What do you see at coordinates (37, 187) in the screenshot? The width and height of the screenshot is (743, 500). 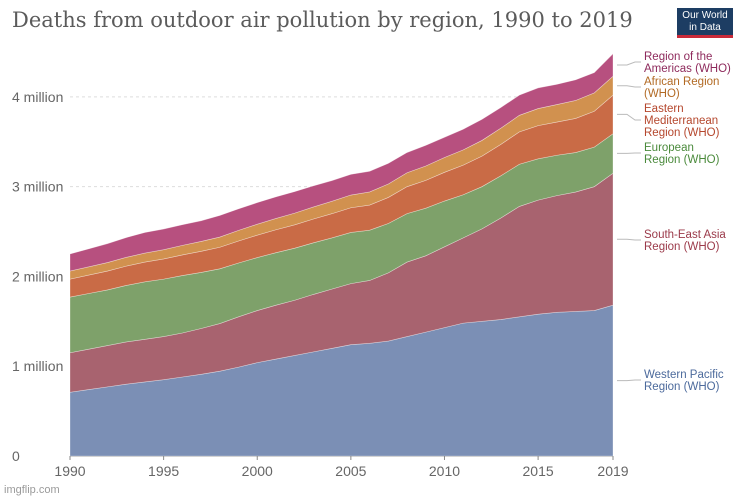 I see `y-tick-label: 3 million` at bounding box center [37, 187].